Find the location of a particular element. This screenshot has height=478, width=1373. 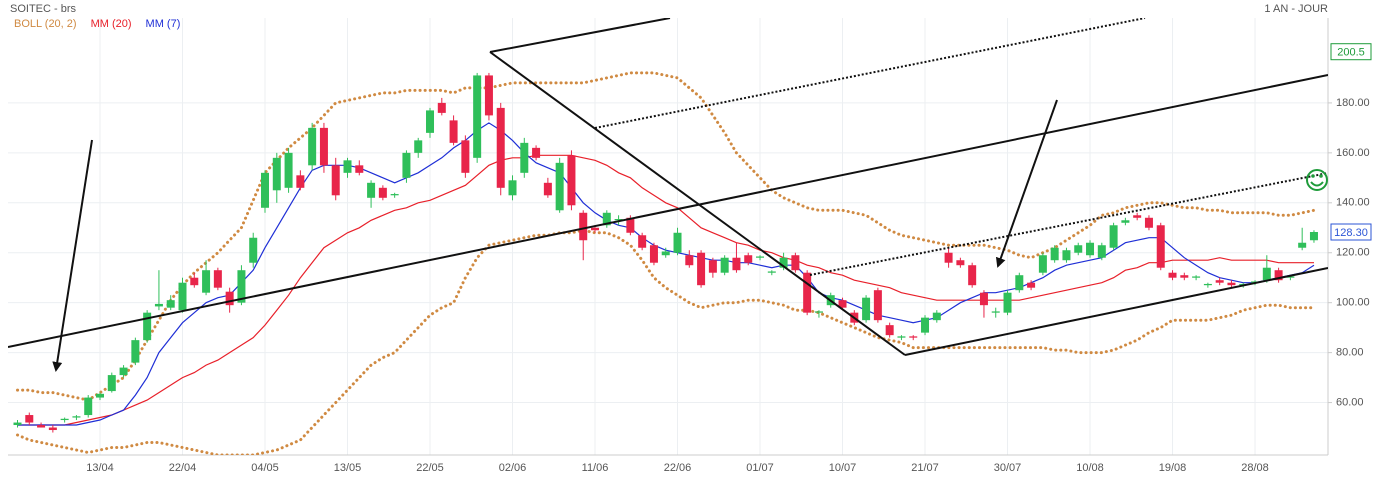

x-tick-label: 13/04 is located at coordinates (100, 468).